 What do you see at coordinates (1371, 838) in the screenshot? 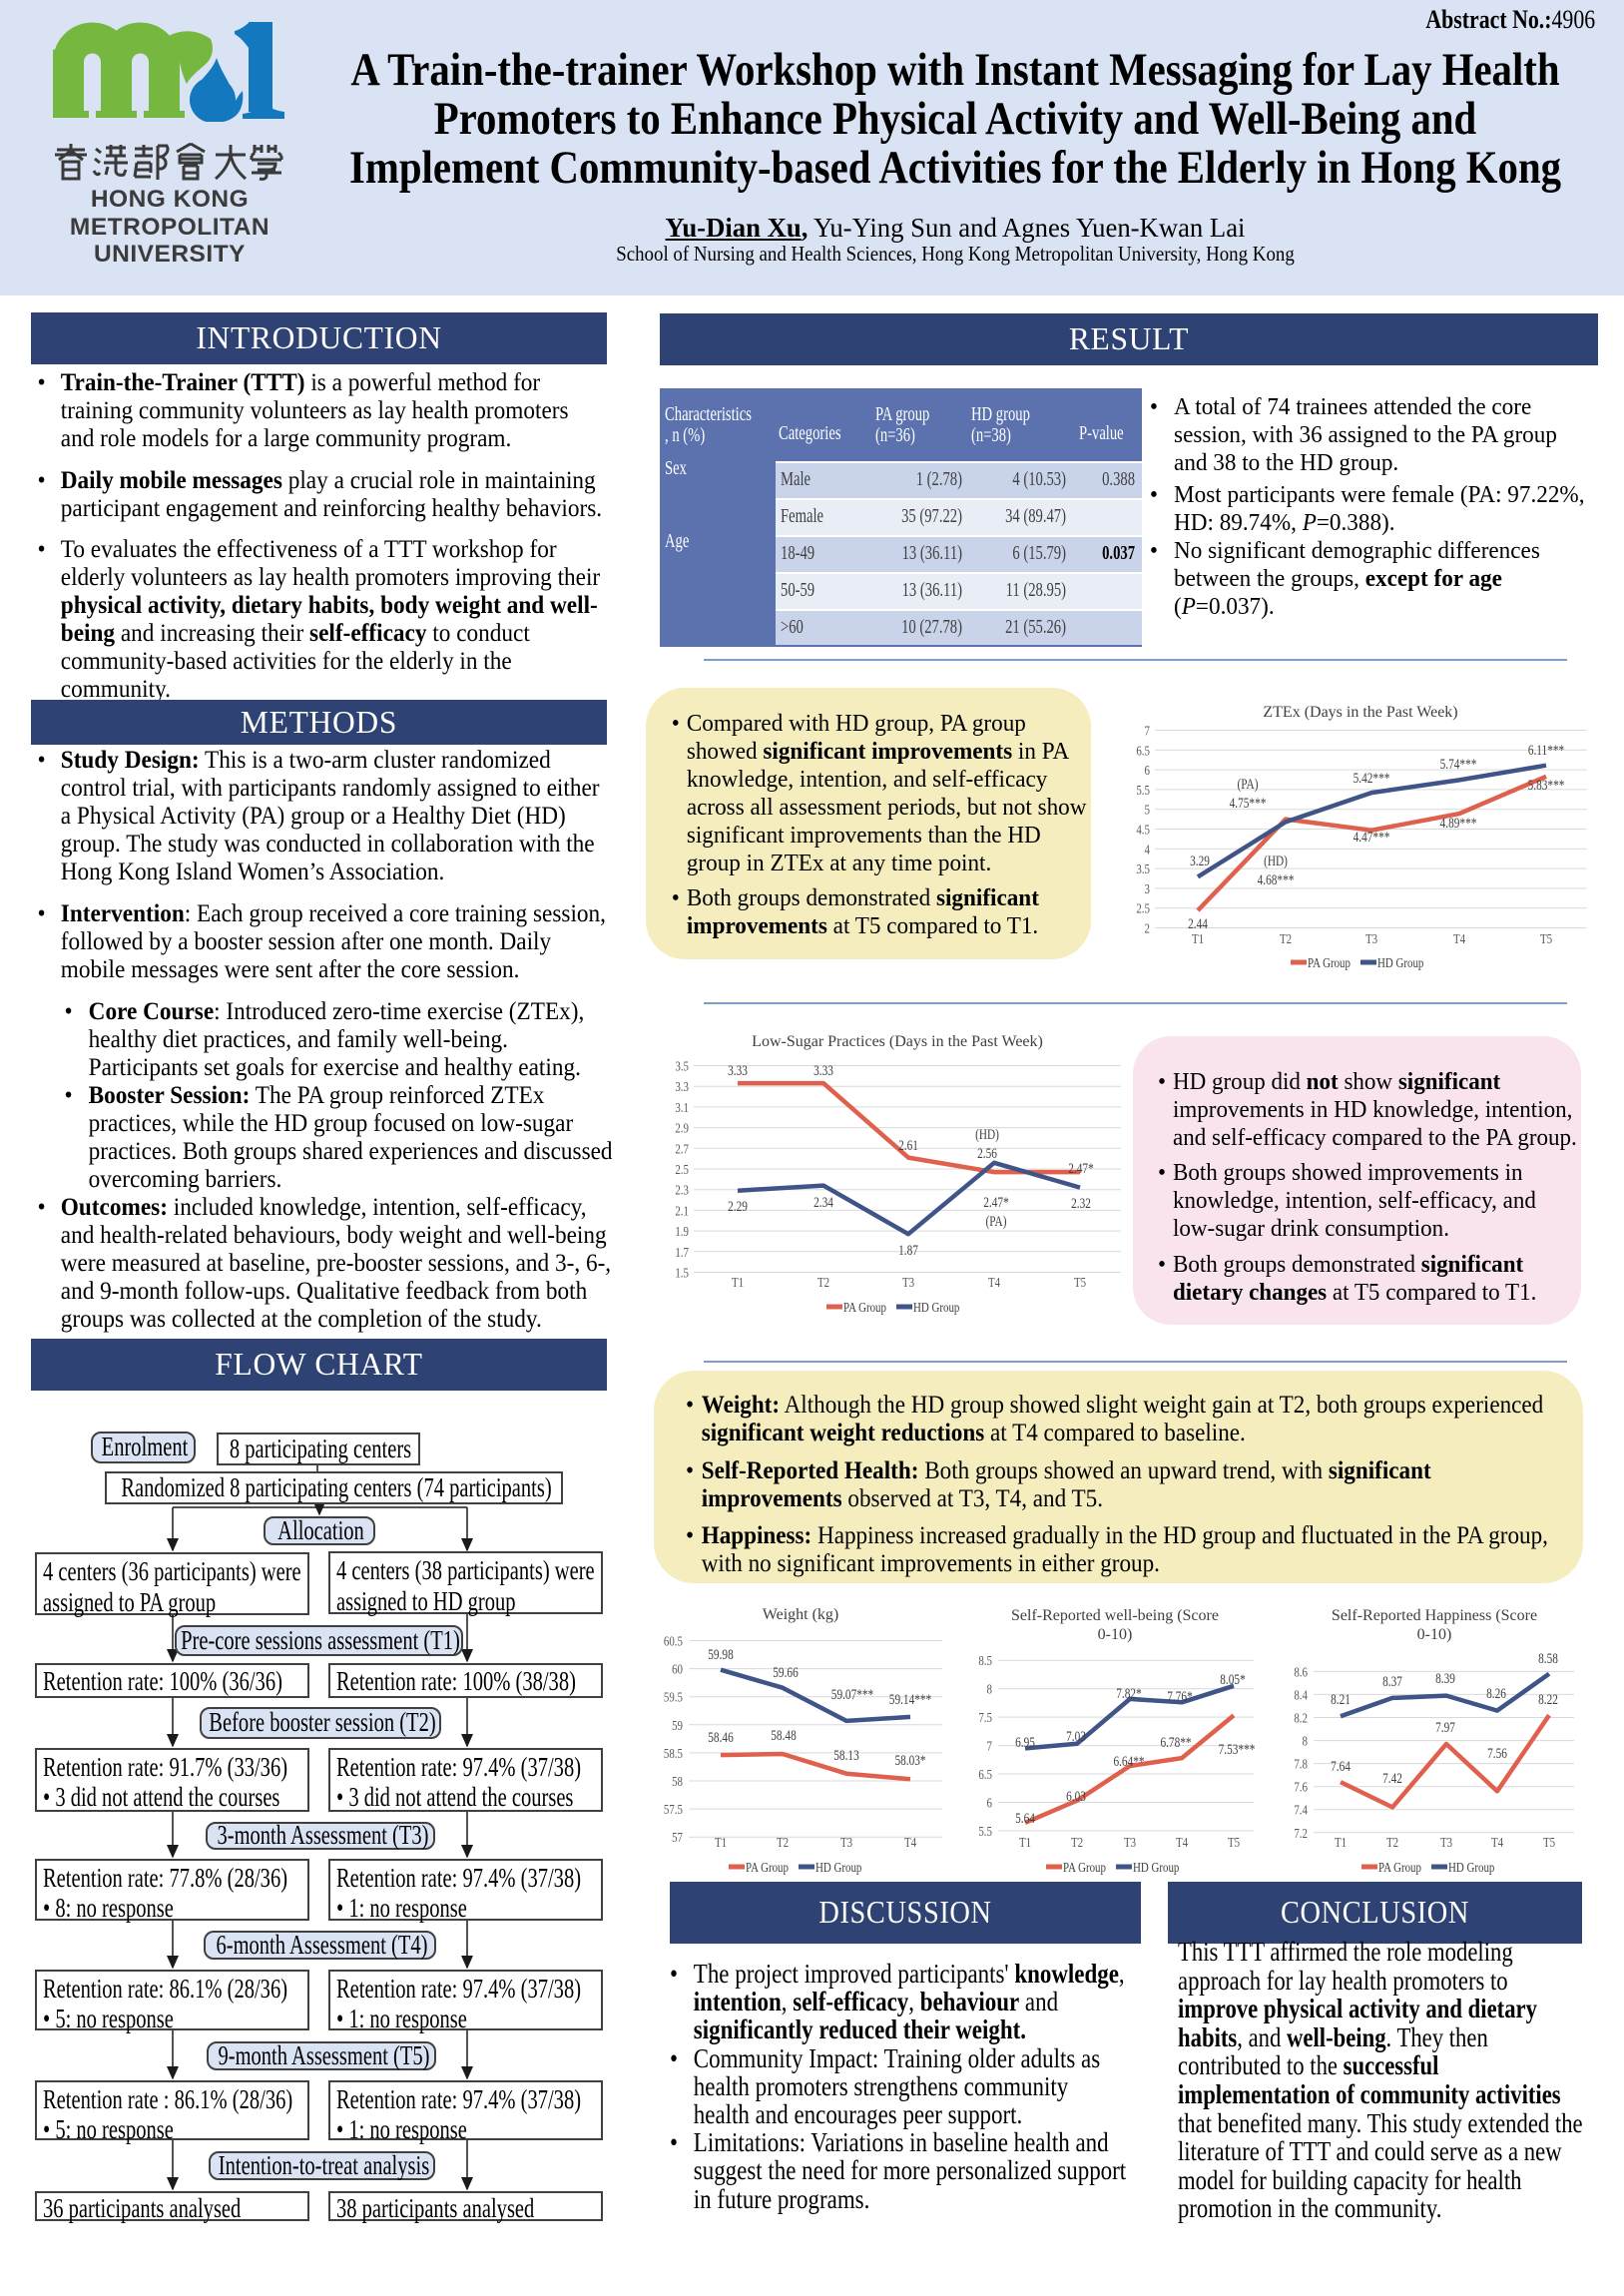
I see `svg-text: 4.47***` at bounding box center [1371, 838].